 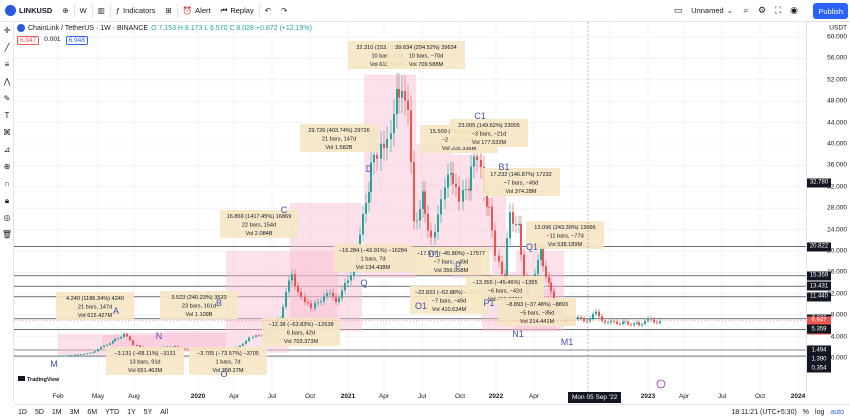 I want to click on gear-icon: ⚙, so click(x=762, y=10).